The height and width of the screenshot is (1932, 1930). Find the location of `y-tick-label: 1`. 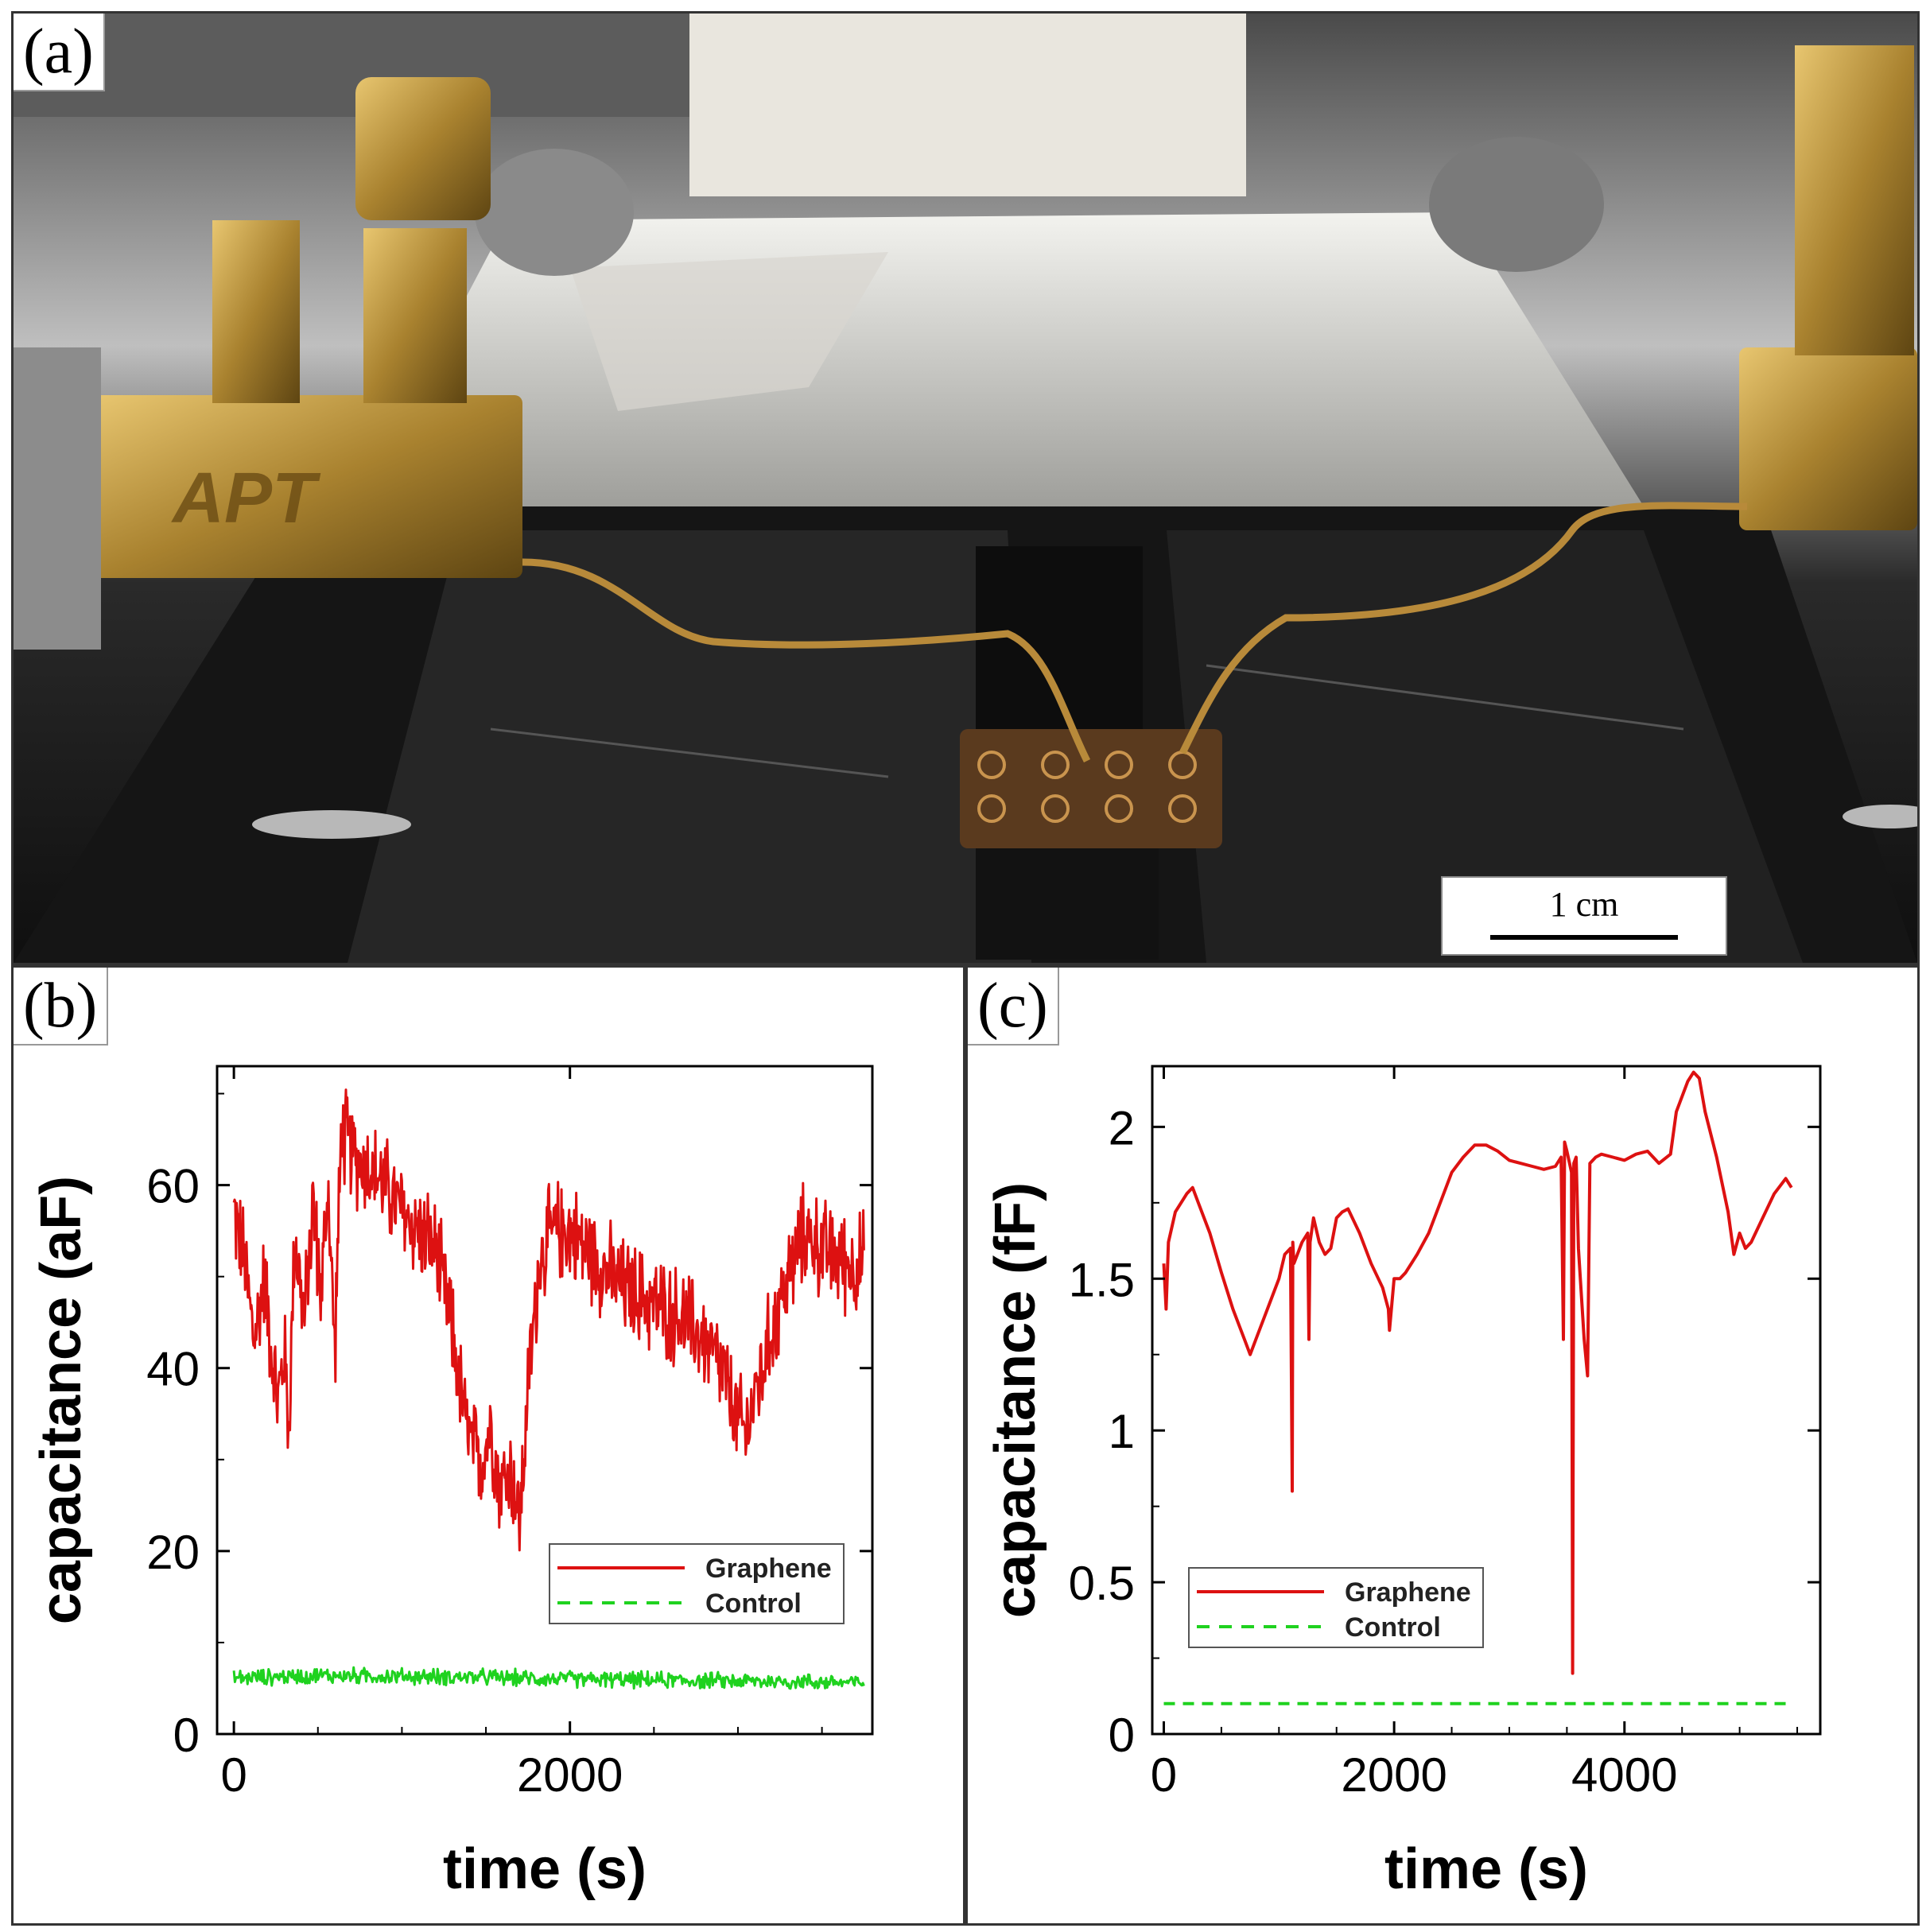

y-tick-label: 1 is located at coordinates (1122, 1431).